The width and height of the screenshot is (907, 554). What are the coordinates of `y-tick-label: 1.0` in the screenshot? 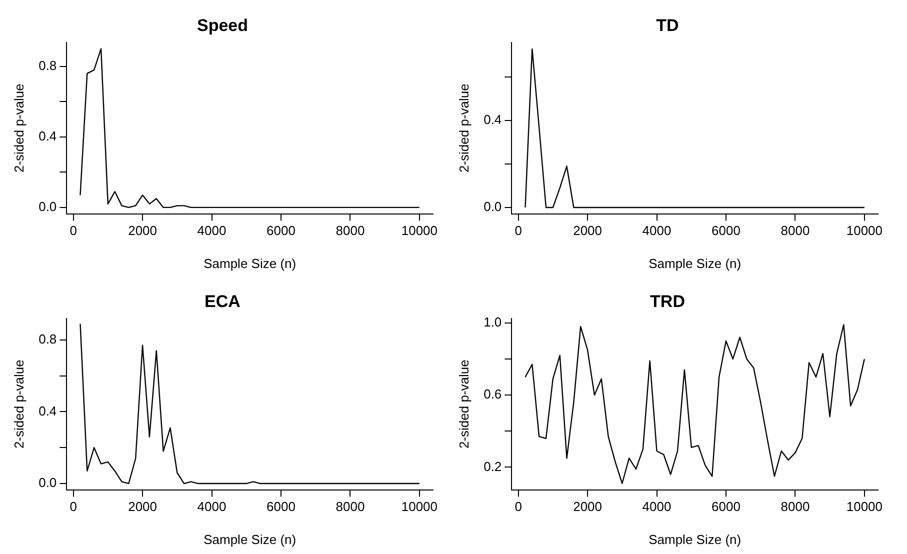 It's located at (493, 322).